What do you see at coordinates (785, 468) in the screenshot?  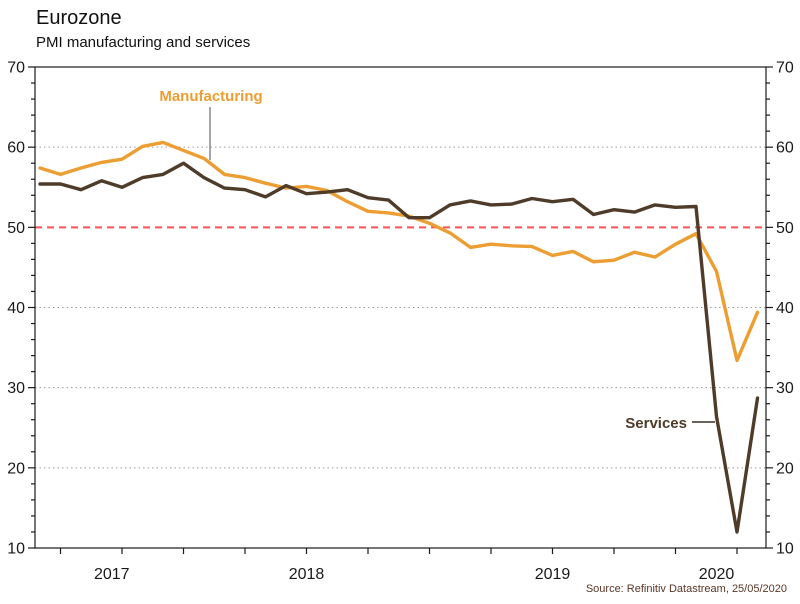 I see `y-axis-label-right-20: 20` at bounding box center [785, 468].